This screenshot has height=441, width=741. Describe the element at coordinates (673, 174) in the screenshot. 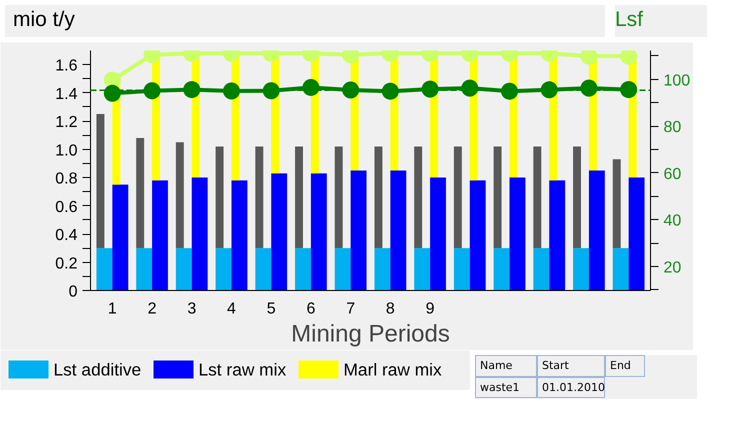

I see `y2-tick-label: 60` at that location.